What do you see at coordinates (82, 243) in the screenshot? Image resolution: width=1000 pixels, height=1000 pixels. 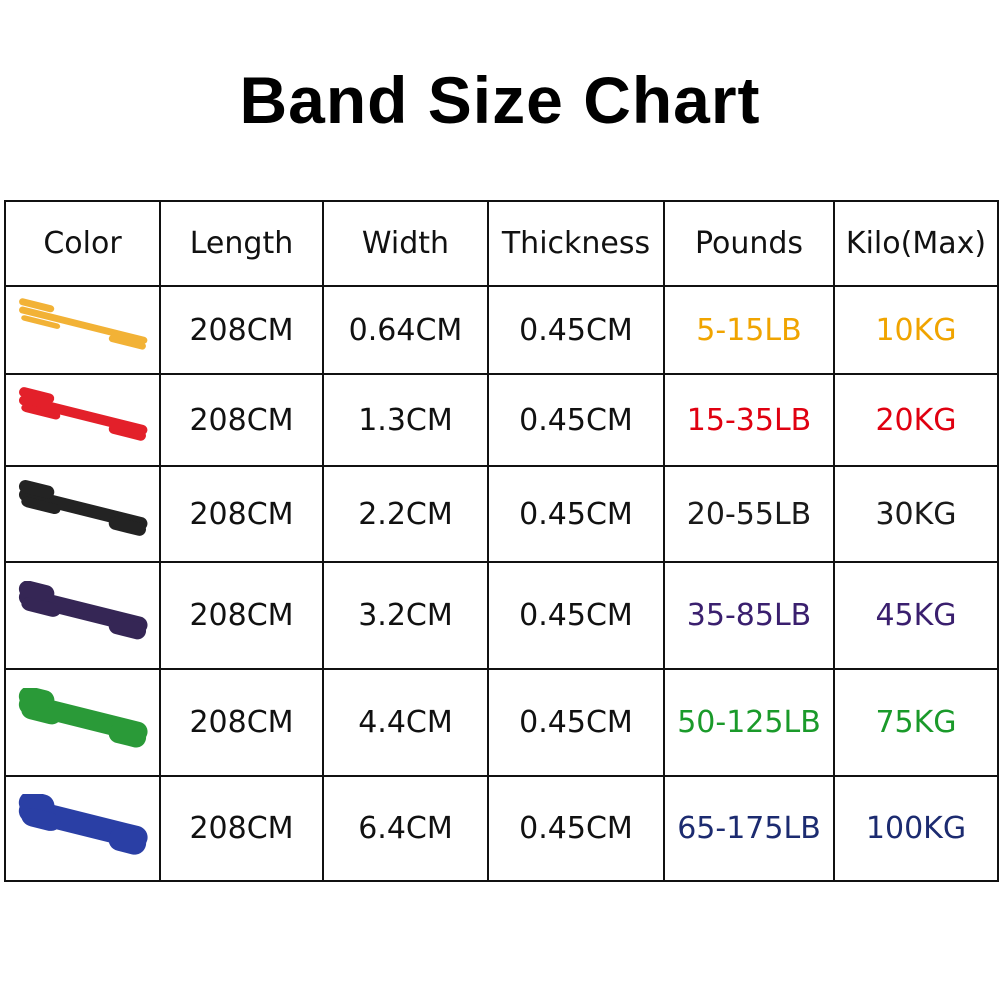 I see `header-color: Color` at bounding box center [82, 243].